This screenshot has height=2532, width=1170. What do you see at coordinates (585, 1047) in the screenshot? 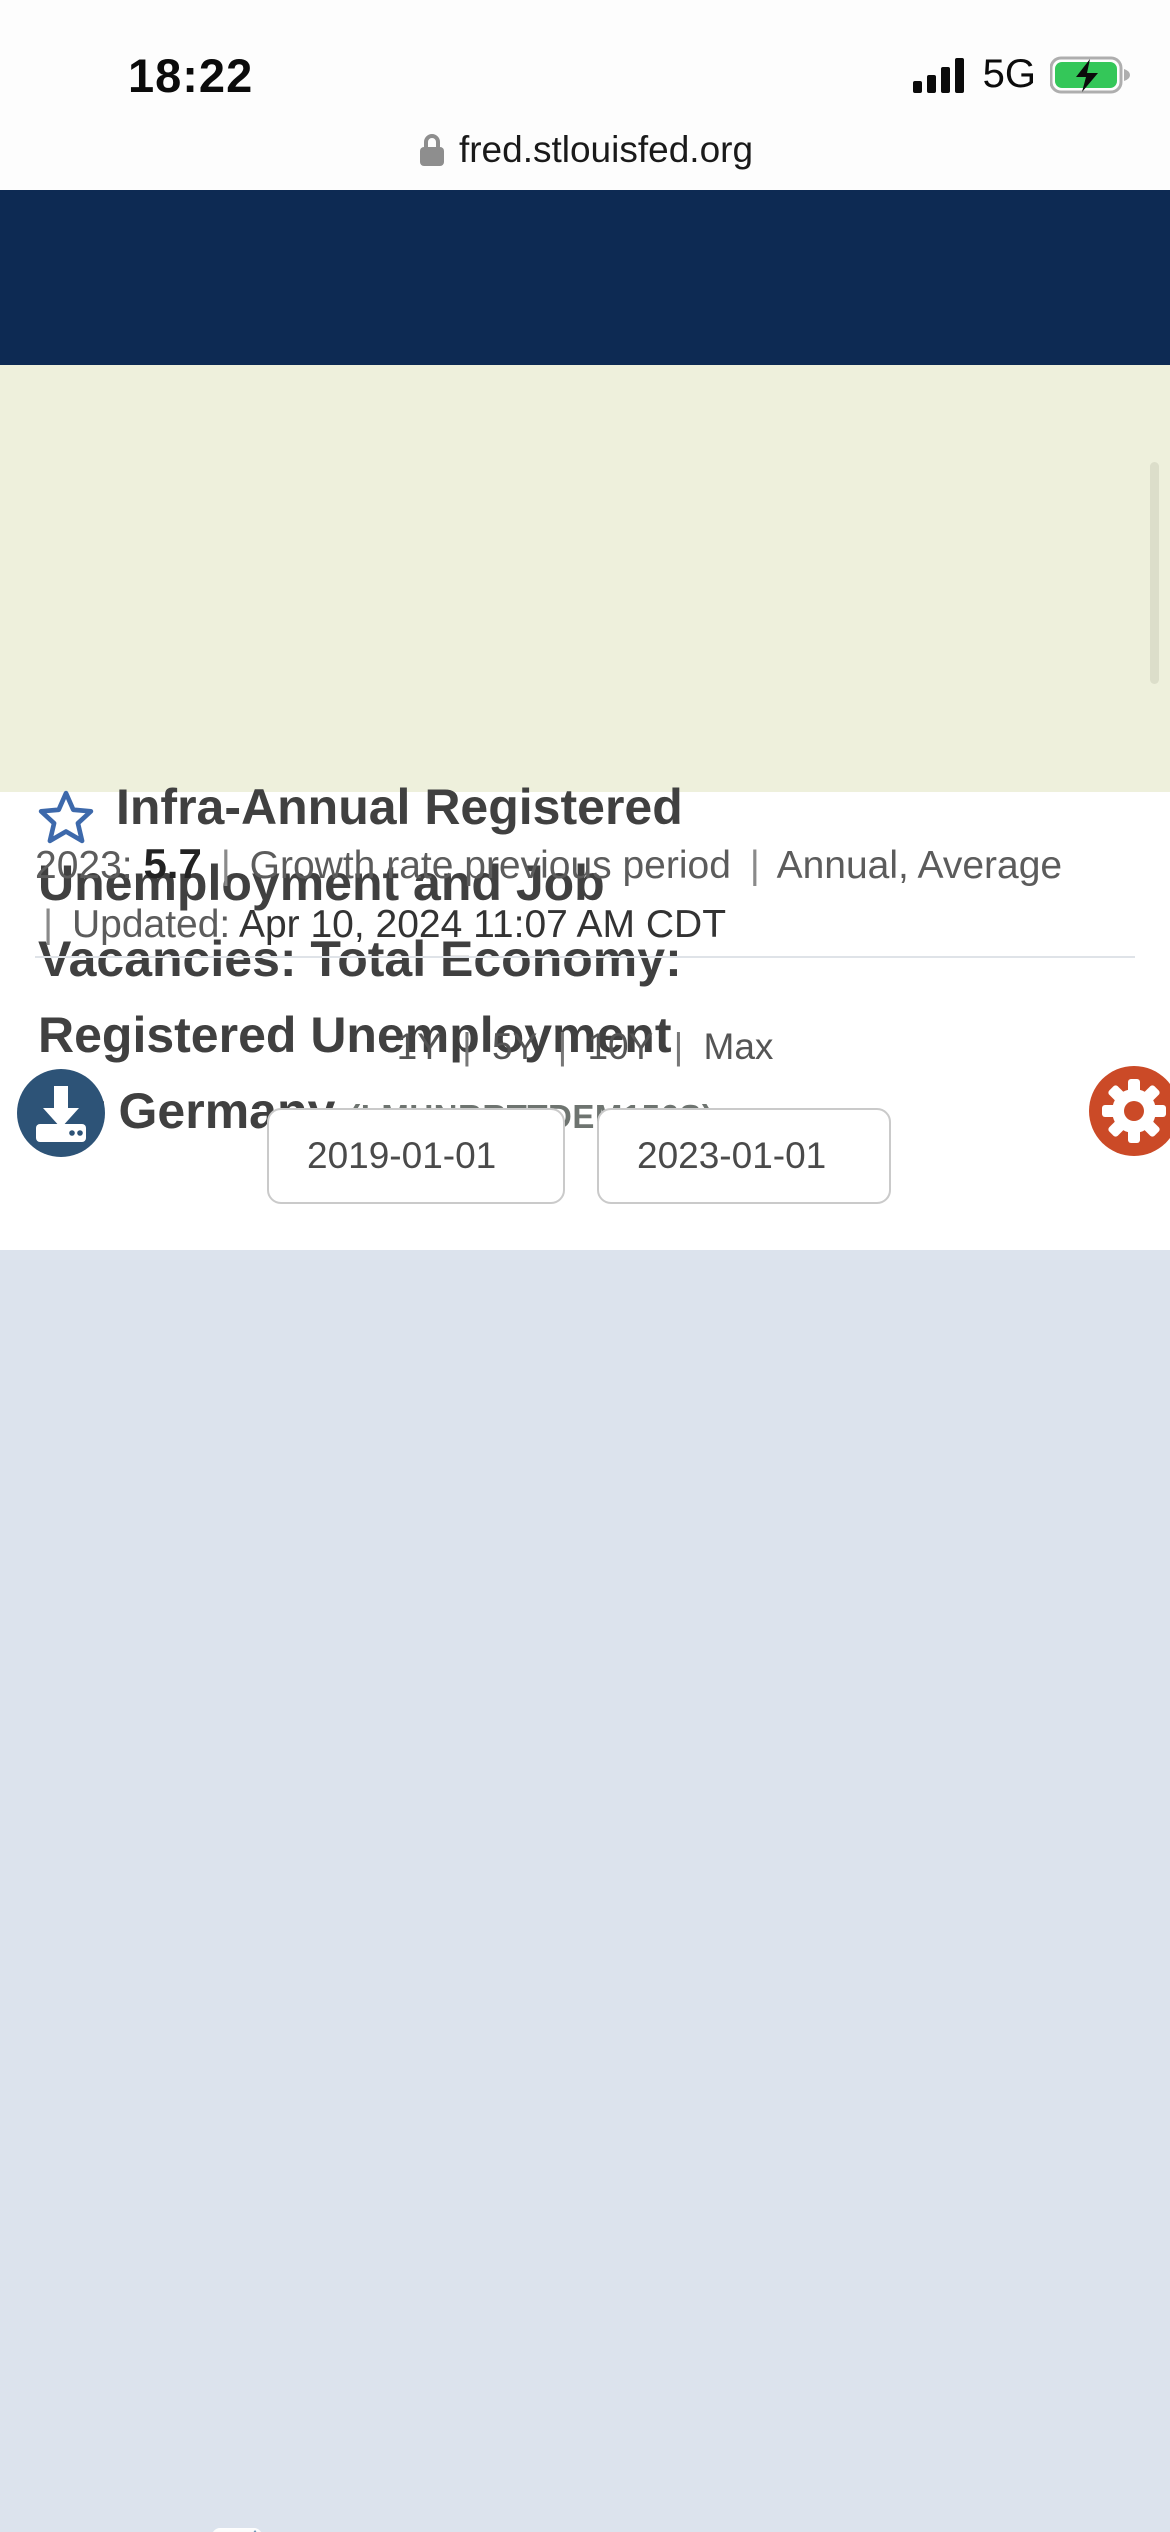
I see `date-range-shortcuts: 1Y | 5Y | 10Y | Max` at bounding box center [585, 1047].